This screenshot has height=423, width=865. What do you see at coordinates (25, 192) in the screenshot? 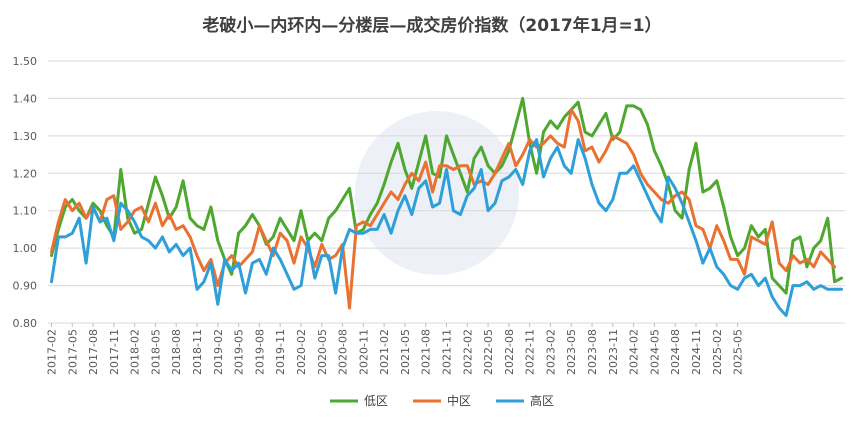
I see `y-axis-ticks: 0.80 0.90 1.00 1.10 1.20 1.30 1.40 1.50` at bounding box center [25, 192].